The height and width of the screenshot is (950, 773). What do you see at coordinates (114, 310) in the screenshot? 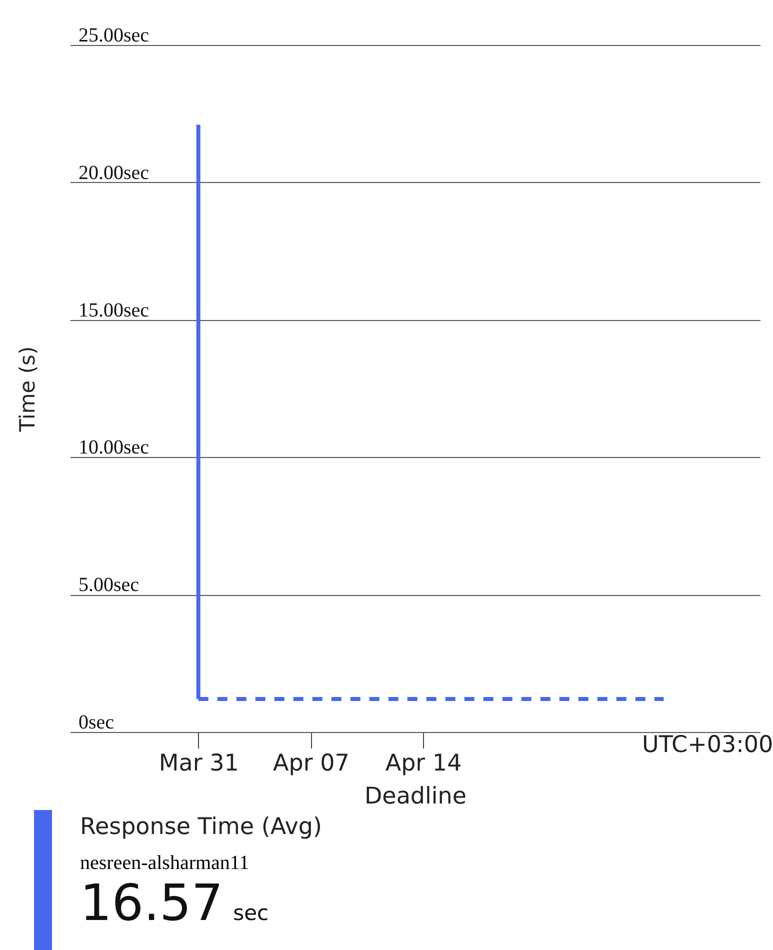
I see `y-tick-label: 15.00sec` at bounding box center [114, 310].